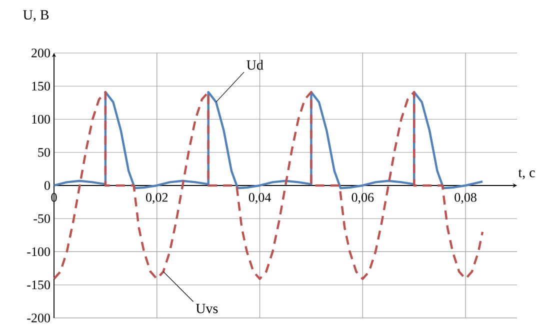  I want to click on x-tick-label: 0,08, so click(465, 198).